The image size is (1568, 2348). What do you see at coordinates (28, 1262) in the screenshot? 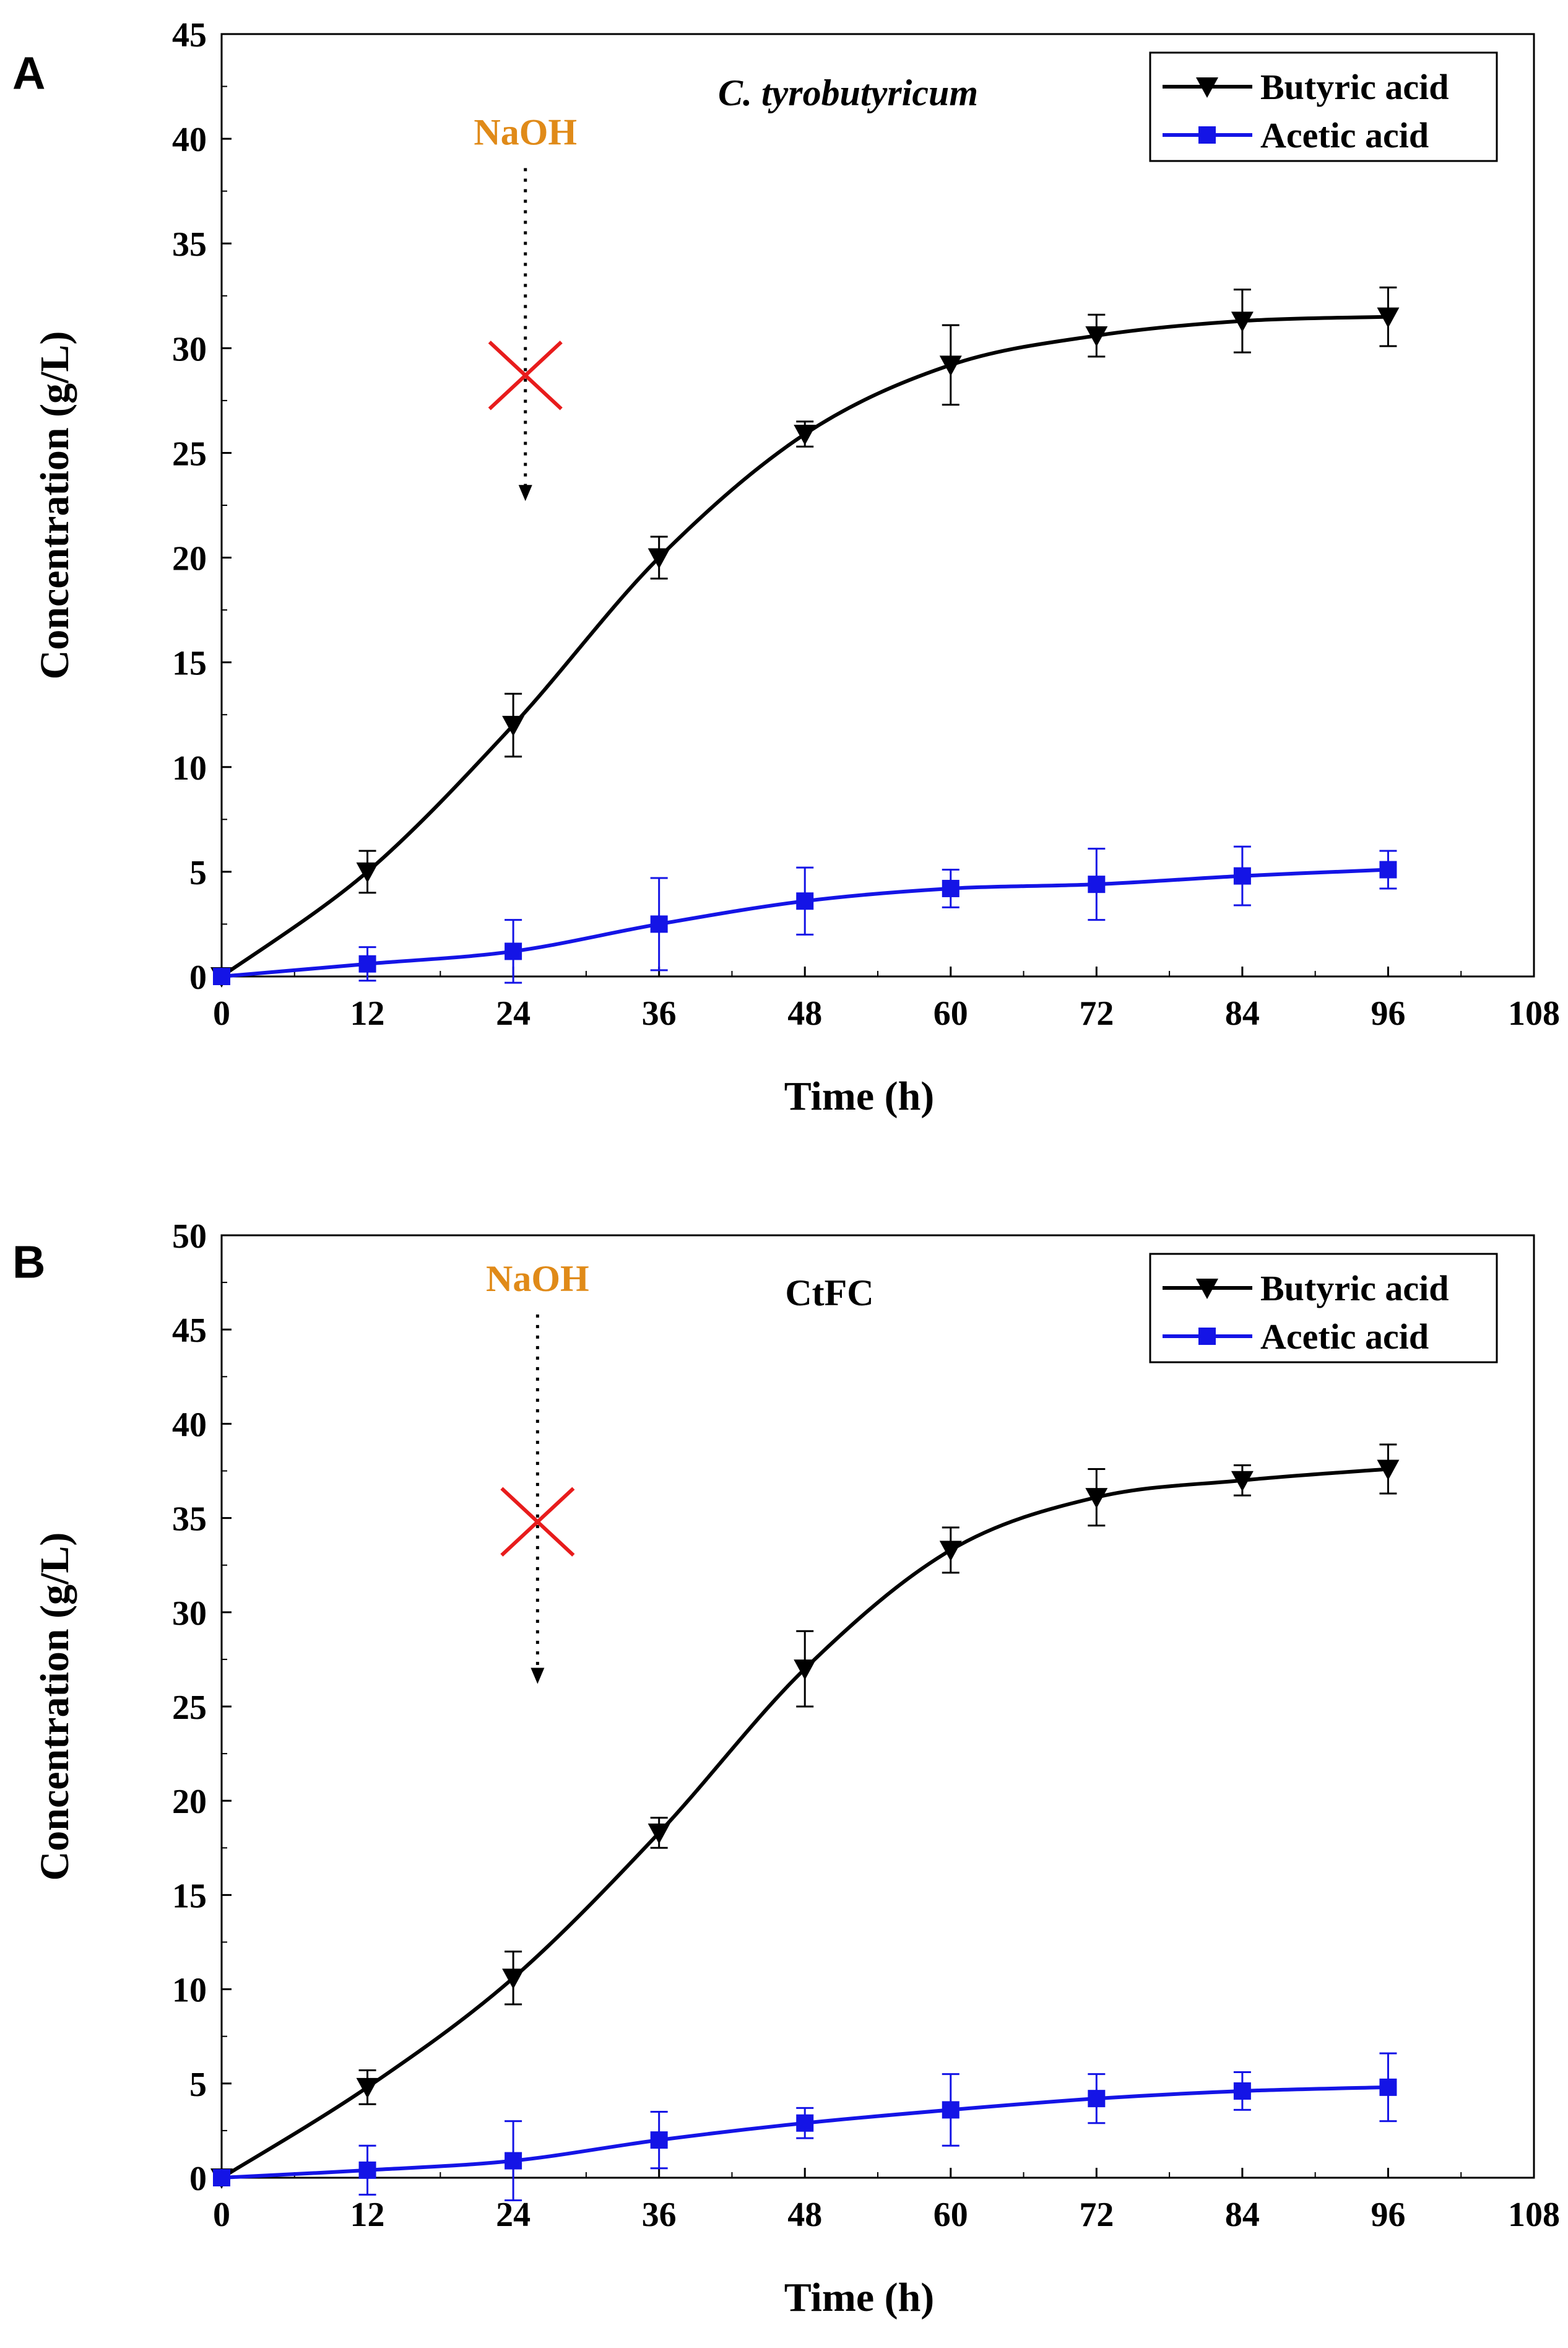
I see `panel-label: B` at bounding box center [28, 1262].